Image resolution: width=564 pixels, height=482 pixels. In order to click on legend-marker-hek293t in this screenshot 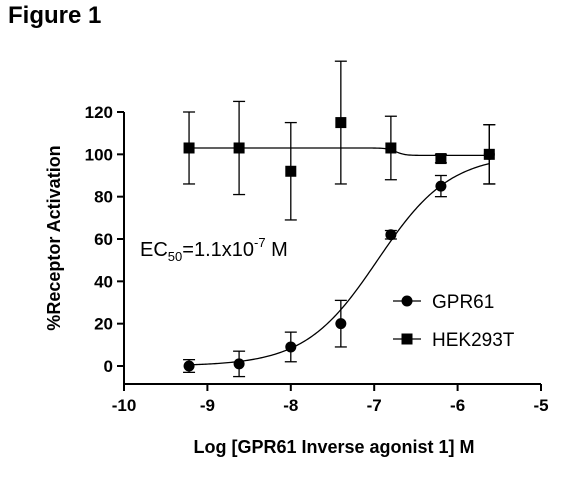, I will do `click(407, 339)`.